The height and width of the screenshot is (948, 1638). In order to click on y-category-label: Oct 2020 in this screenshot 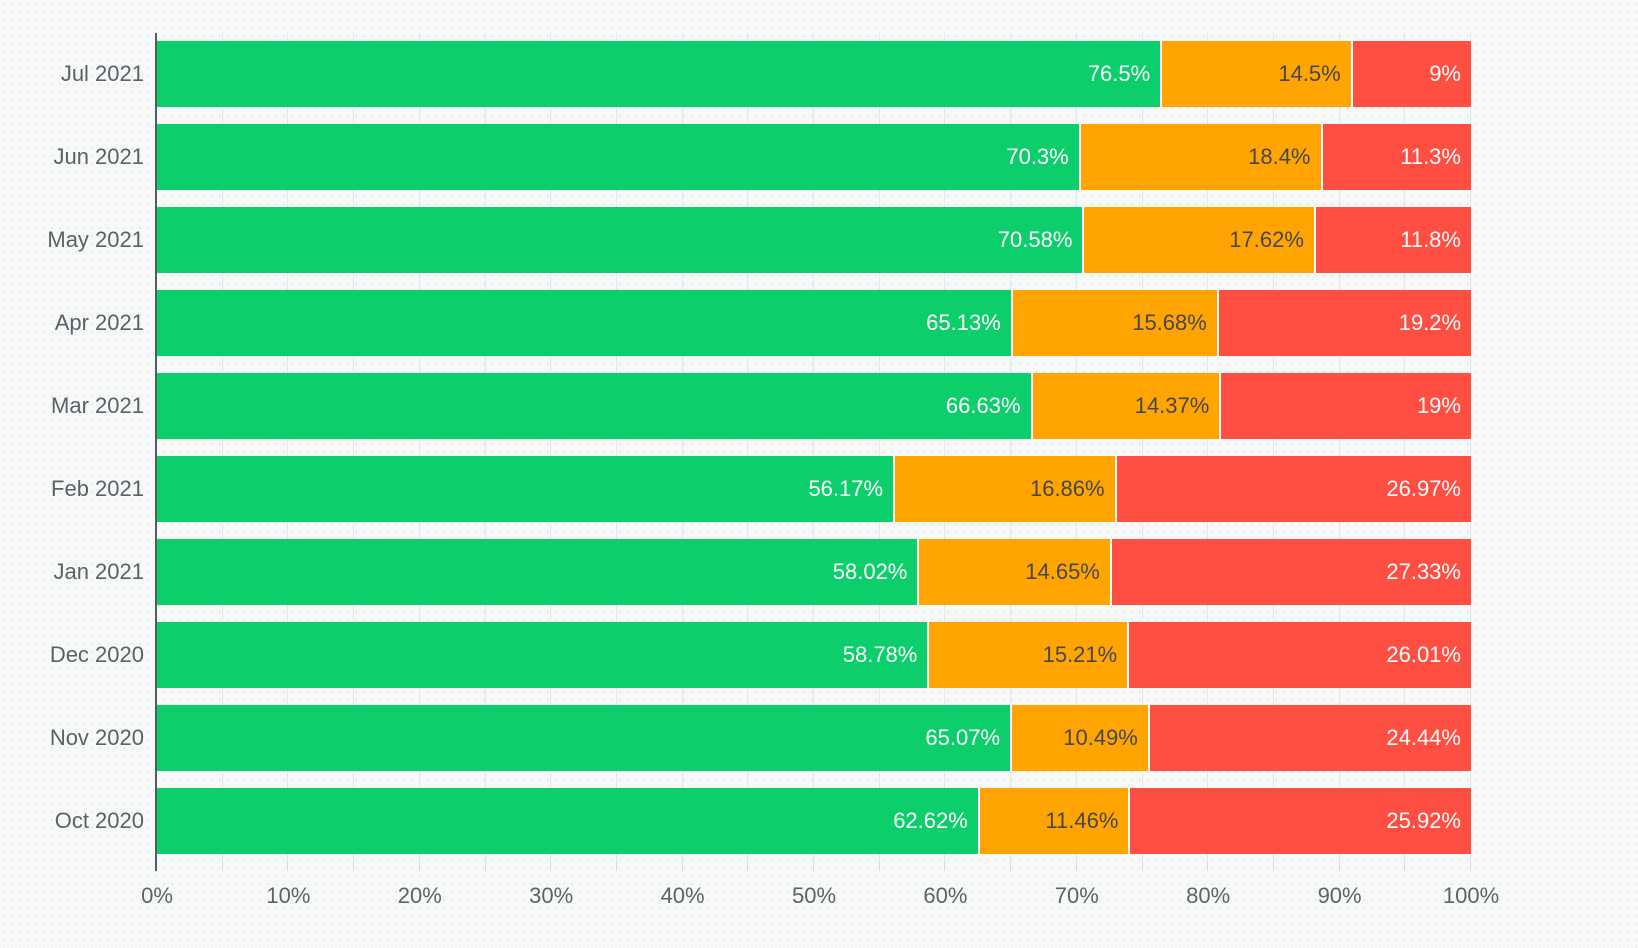, I will do `click(99, 820)`.